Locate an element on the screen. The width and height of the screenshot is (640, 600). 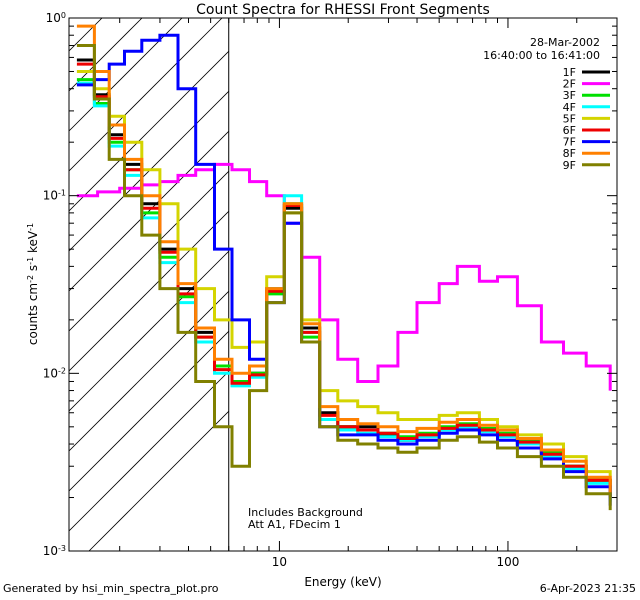
legend-label-7F: 7F is located at coordinates (569, 142).